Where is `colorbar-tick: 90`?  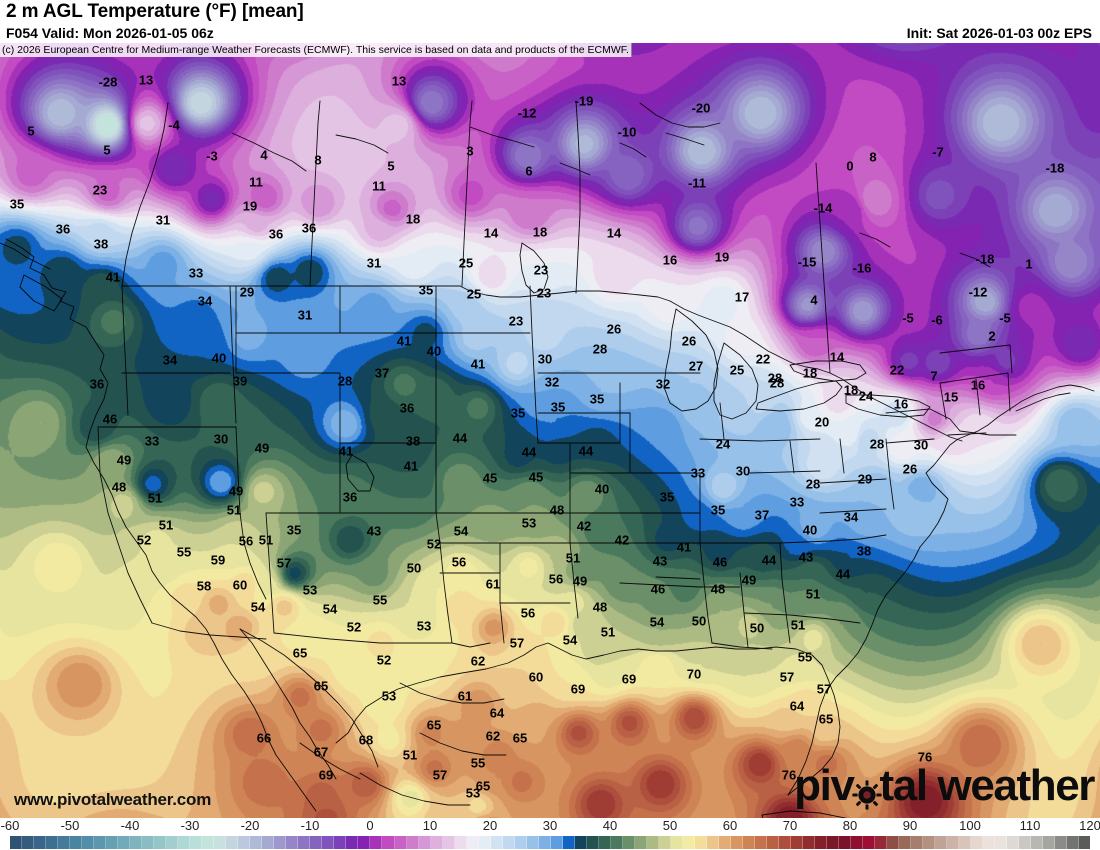 colorbar-tick: 90 is located at coordinates (910, 825).